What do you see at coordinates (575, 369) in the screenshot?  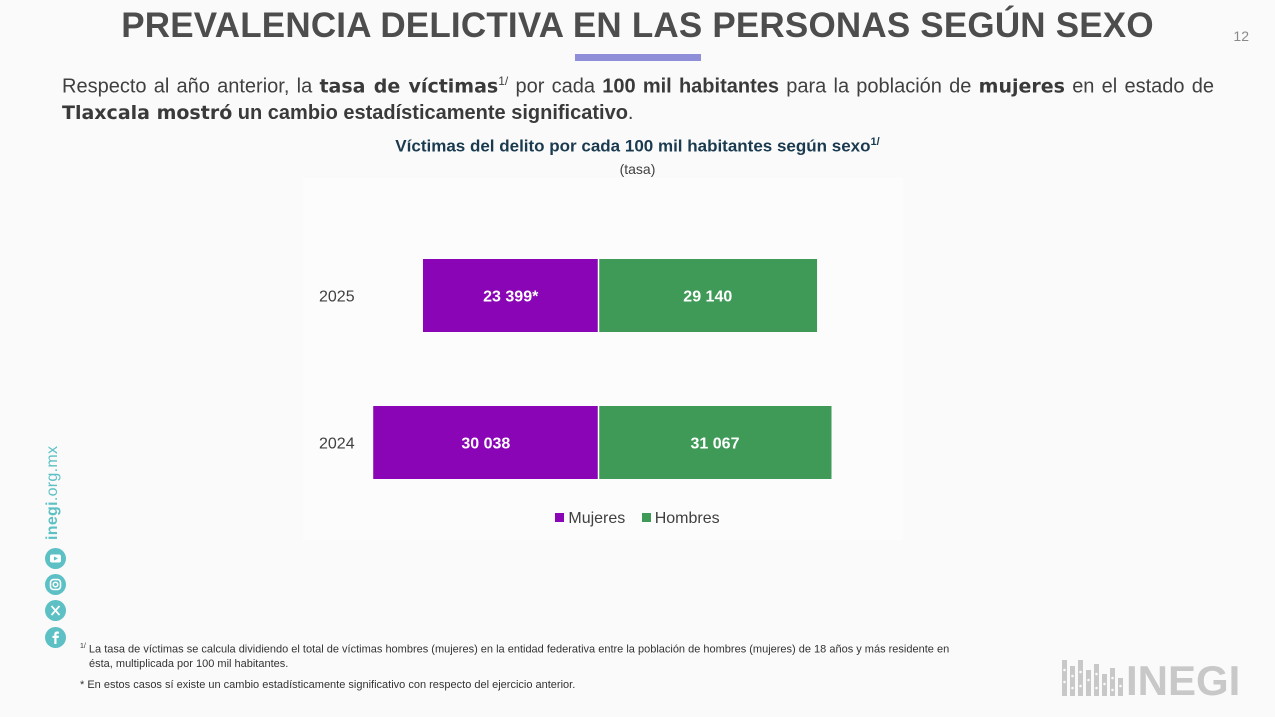 I see `chart-svg: 2025 23 399* 29 140 2024 30 038 31 067` at bounding box center [575, 369].